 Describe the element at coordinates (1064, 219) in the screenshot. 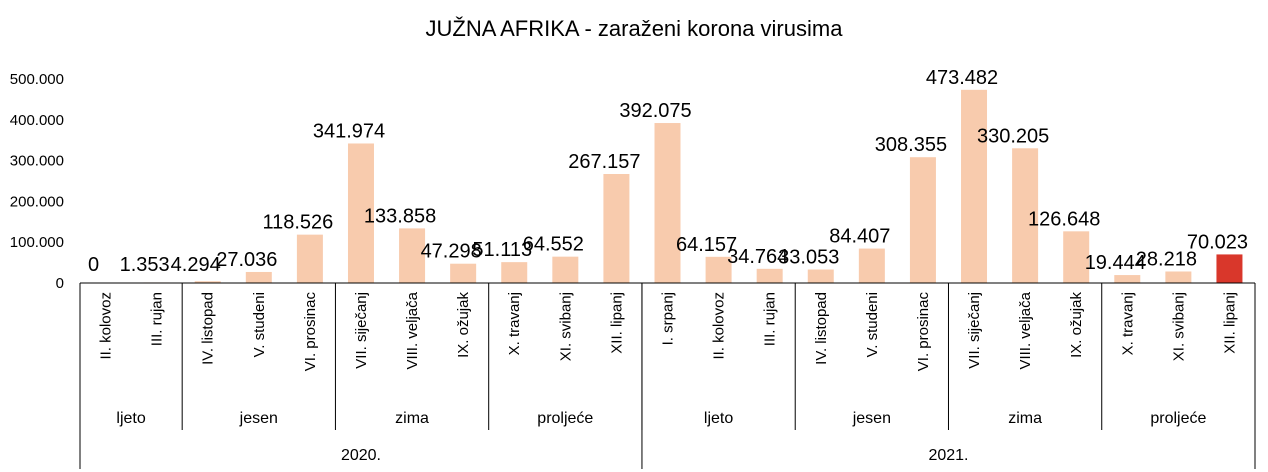

I see `data-label: 126.648` at that location.